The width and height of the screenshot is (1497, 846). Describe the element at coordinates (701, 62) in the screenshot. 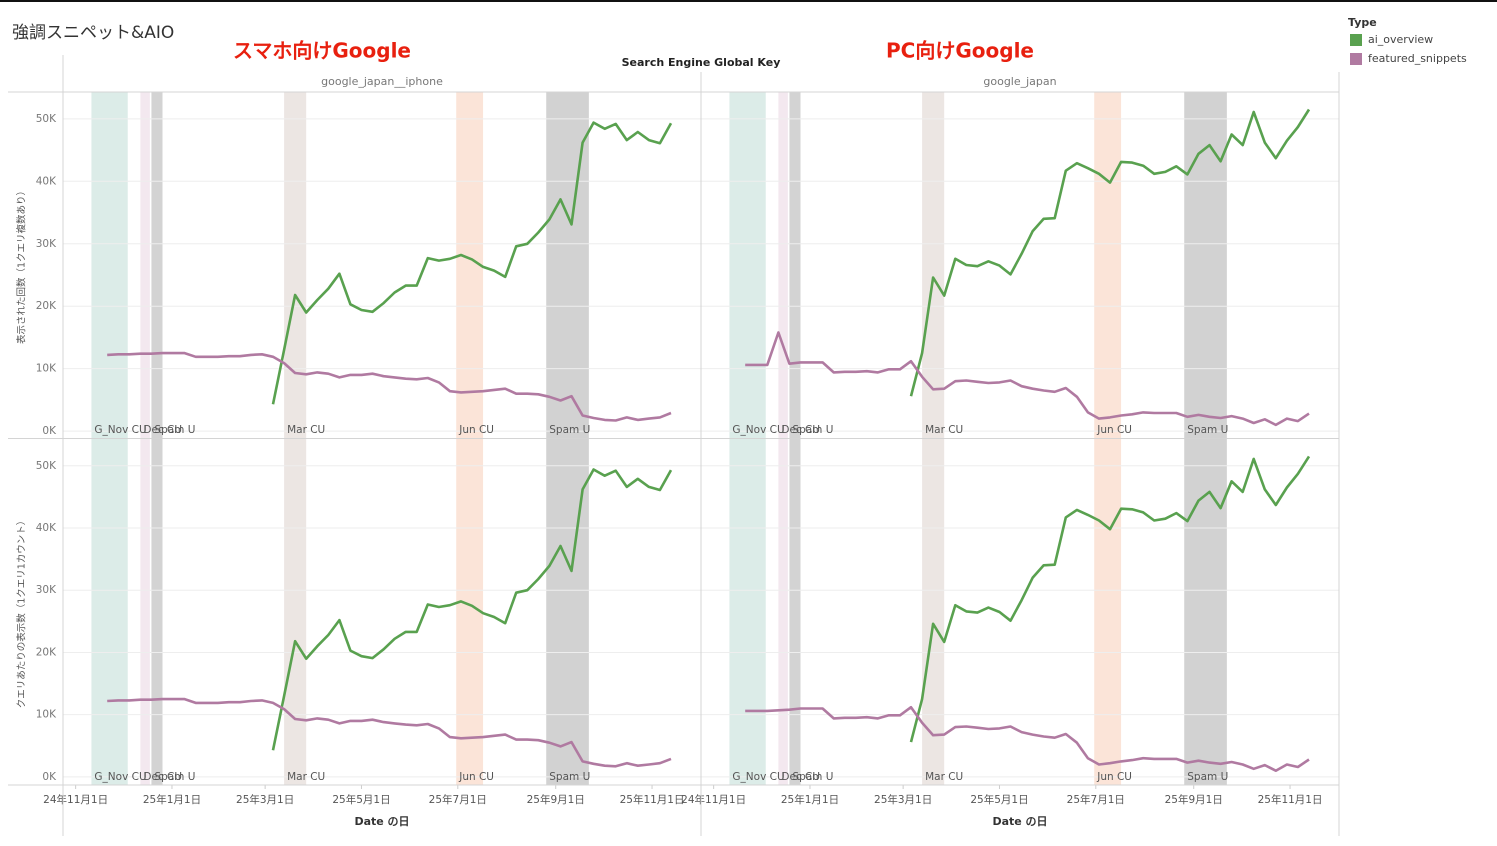

I see `facet-label: Search Engine Global Key` at that location.